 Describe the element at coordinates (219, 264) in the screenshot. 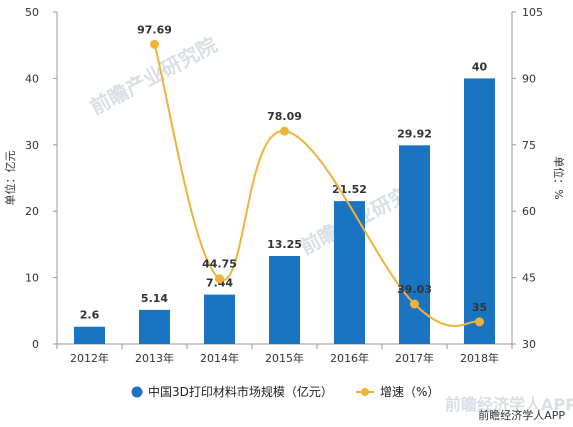

I see `line-data-label: 44.75` at that location.